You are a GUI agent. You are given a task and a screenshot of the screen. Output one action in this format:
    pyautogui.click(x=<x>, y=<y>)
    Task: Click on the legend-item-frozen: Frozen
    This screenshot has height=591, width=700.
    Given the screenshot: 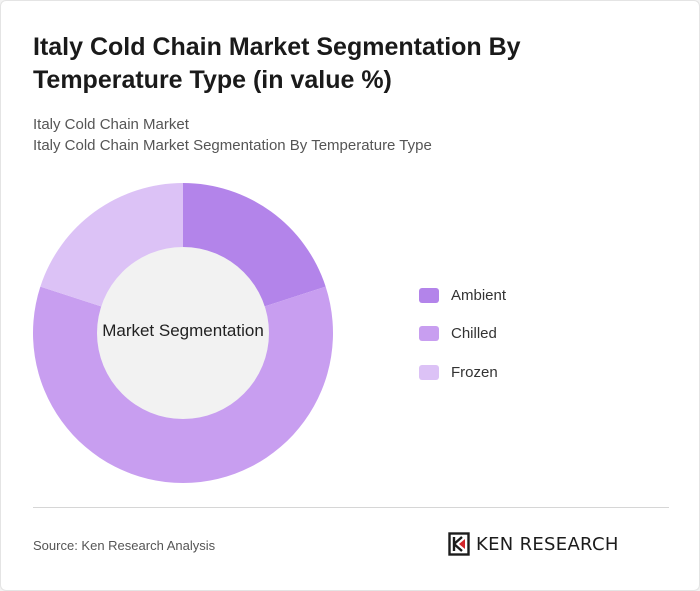 What is the action you would take?
    pyautogui.click(x=462, y=372)
    